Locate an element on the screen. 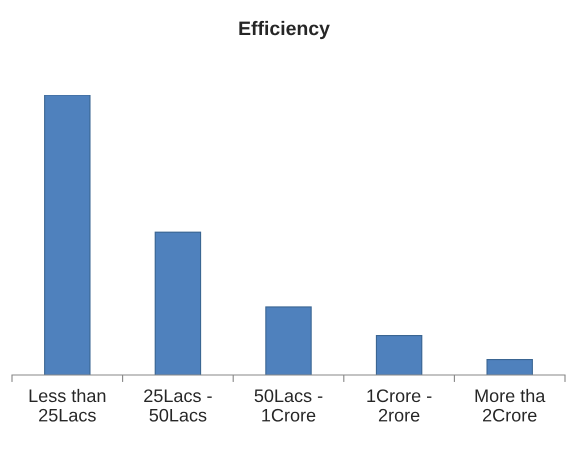 The width and height of the screenshot is (568, 453). chart-title: Efficiency is located at coordinates (284, 30).